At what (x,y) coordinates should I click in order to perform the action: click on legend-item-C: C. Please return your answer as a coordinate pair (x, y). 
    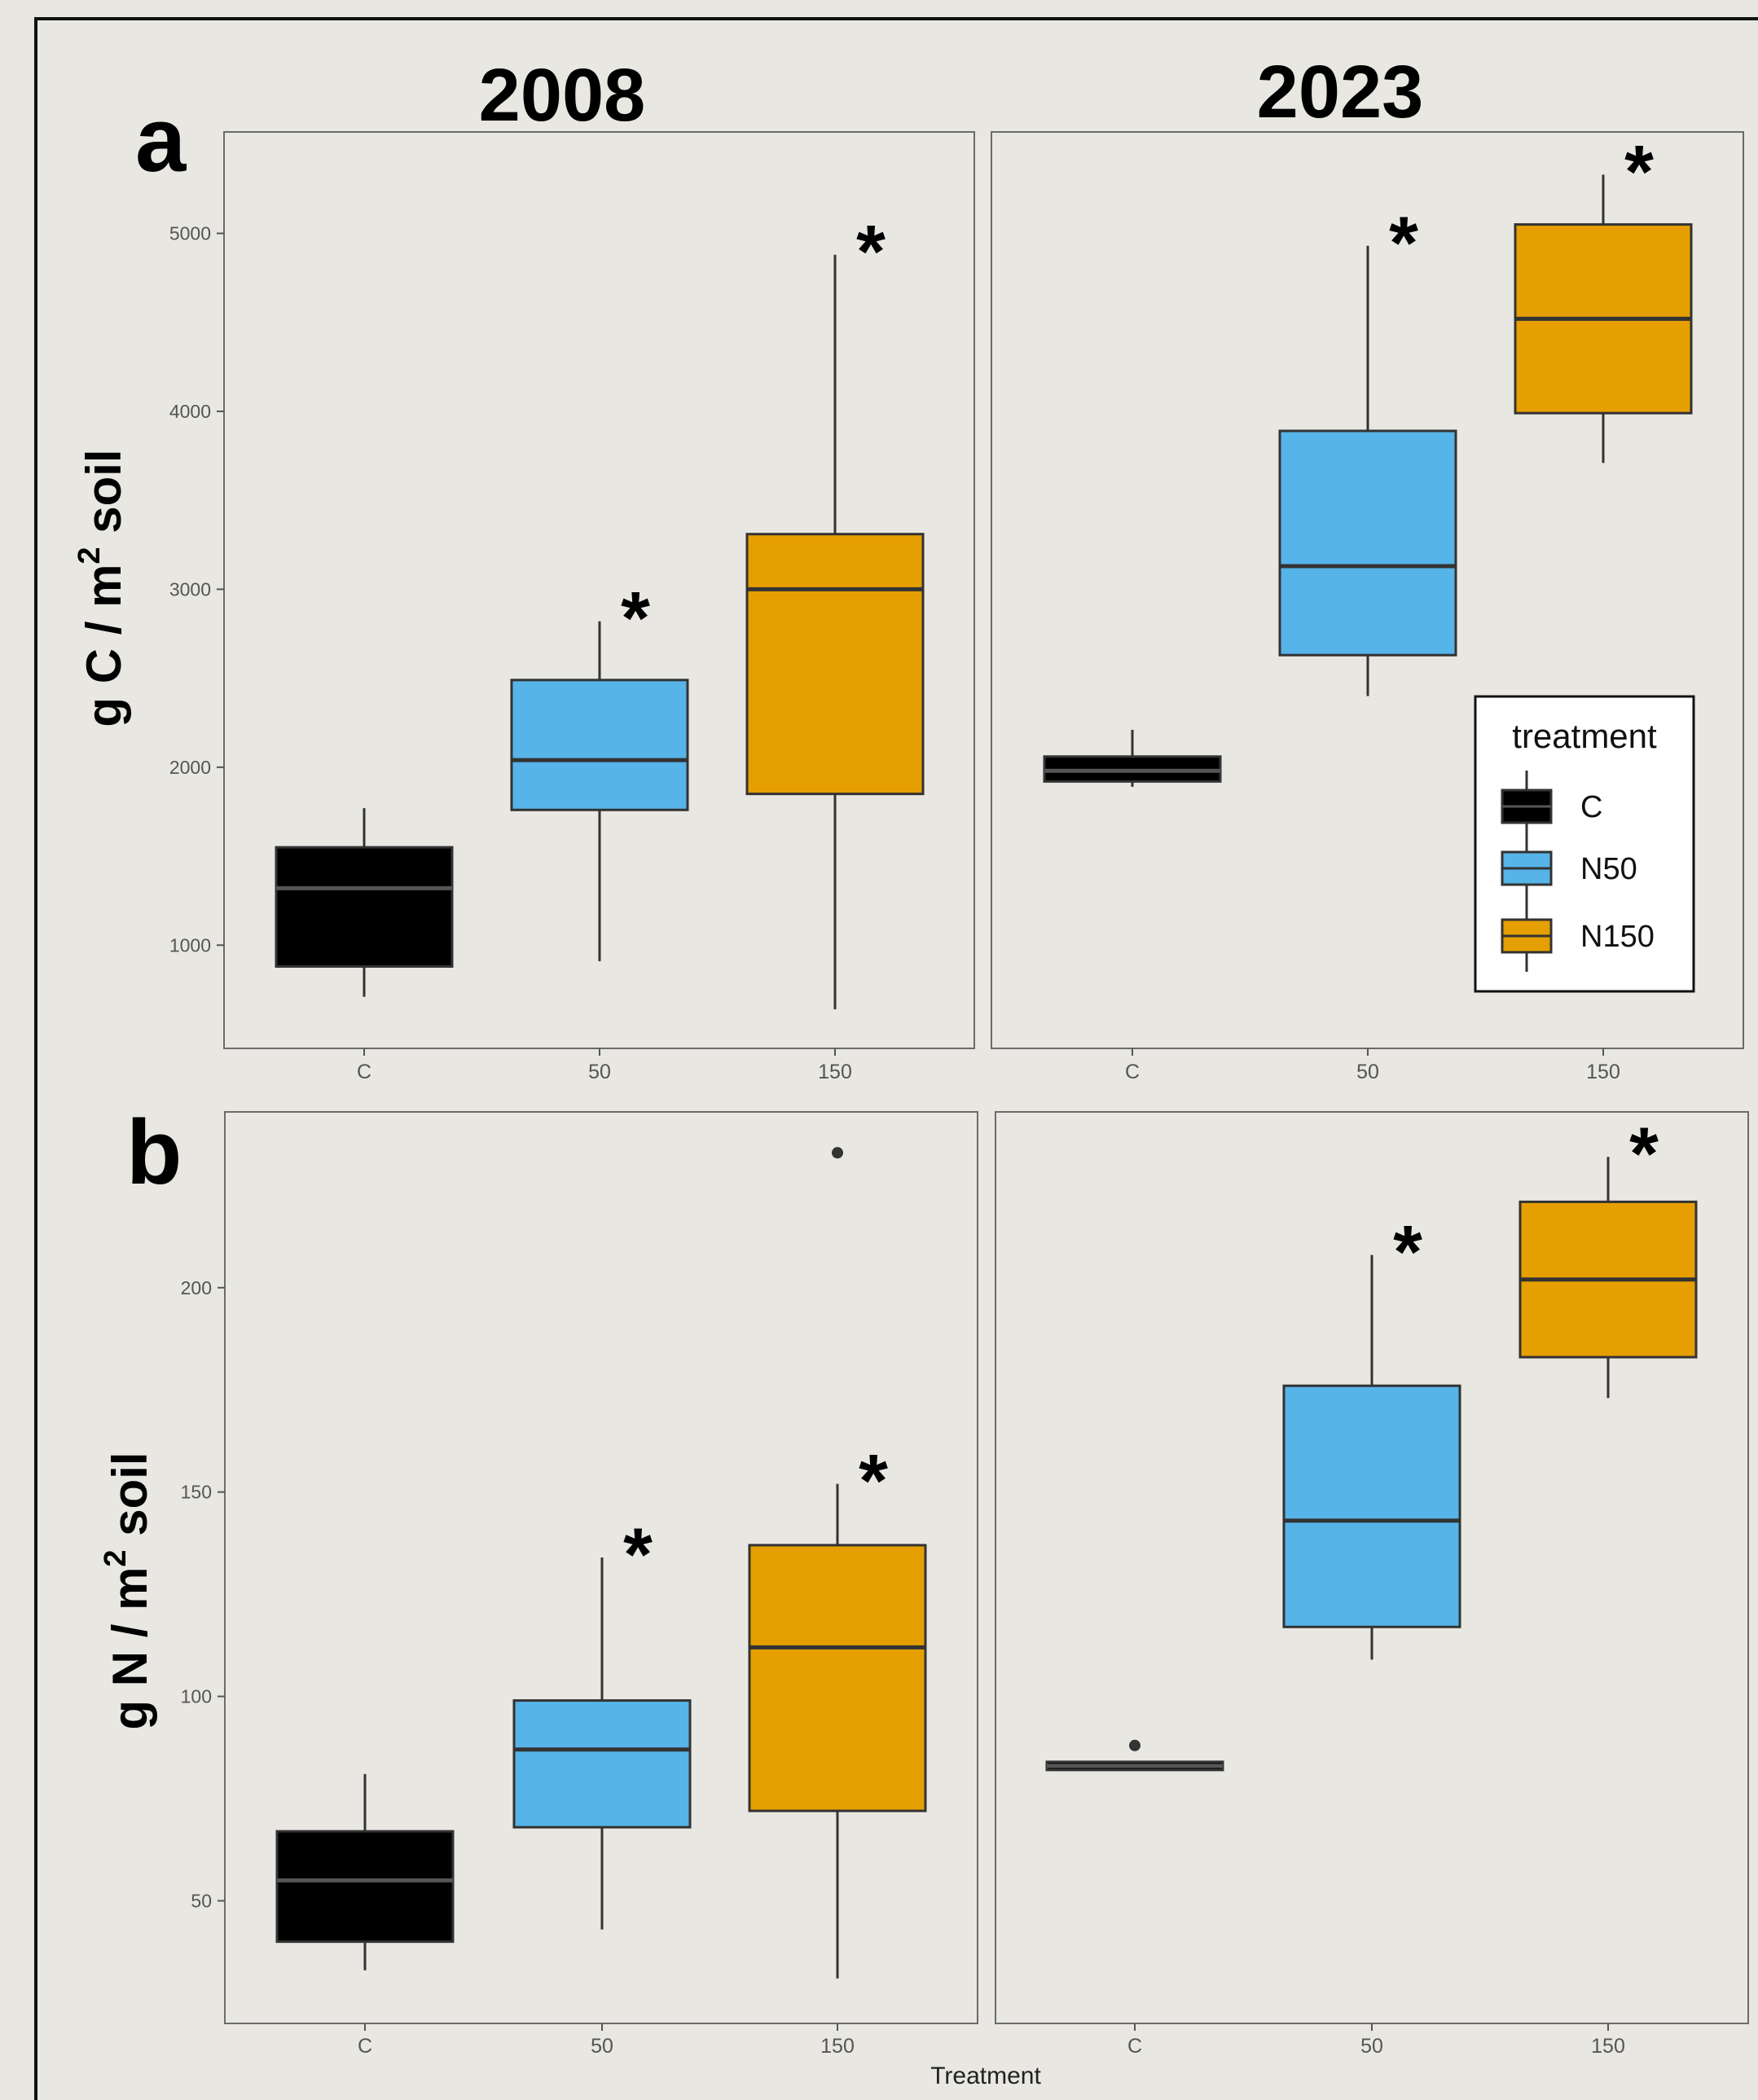
    Looking at the image, I should click on (1551, 806).